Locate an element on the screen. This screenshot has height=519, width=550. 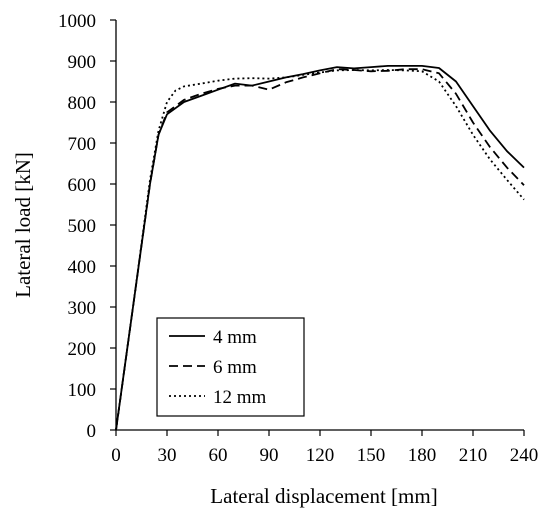
y-tick-label: 500 is located at coordinates (82, 226).